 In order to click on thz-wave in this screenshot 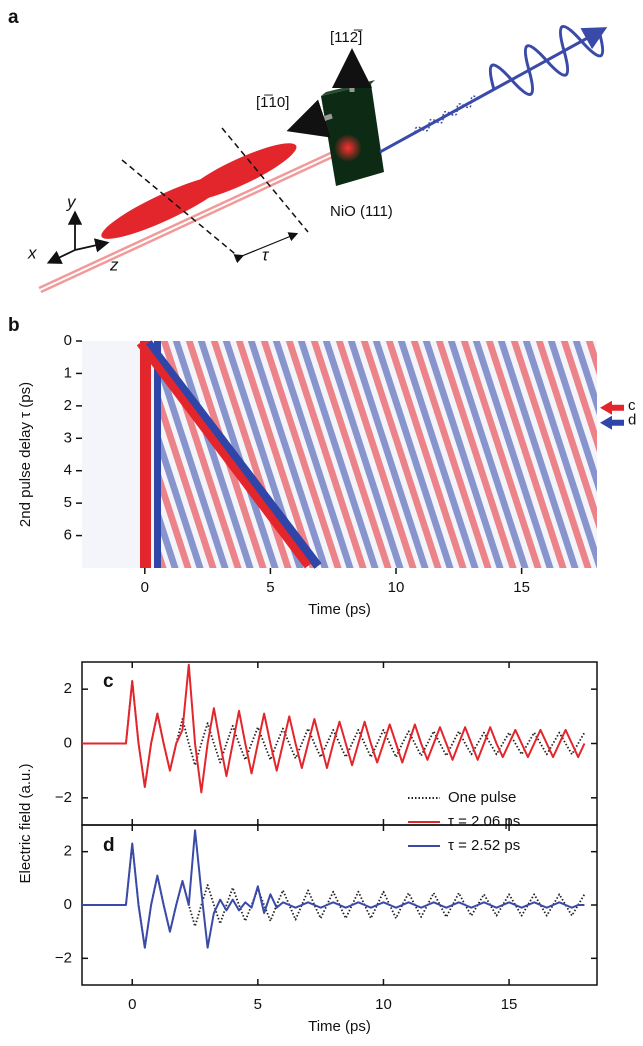, I will do `click(509, 78)`.